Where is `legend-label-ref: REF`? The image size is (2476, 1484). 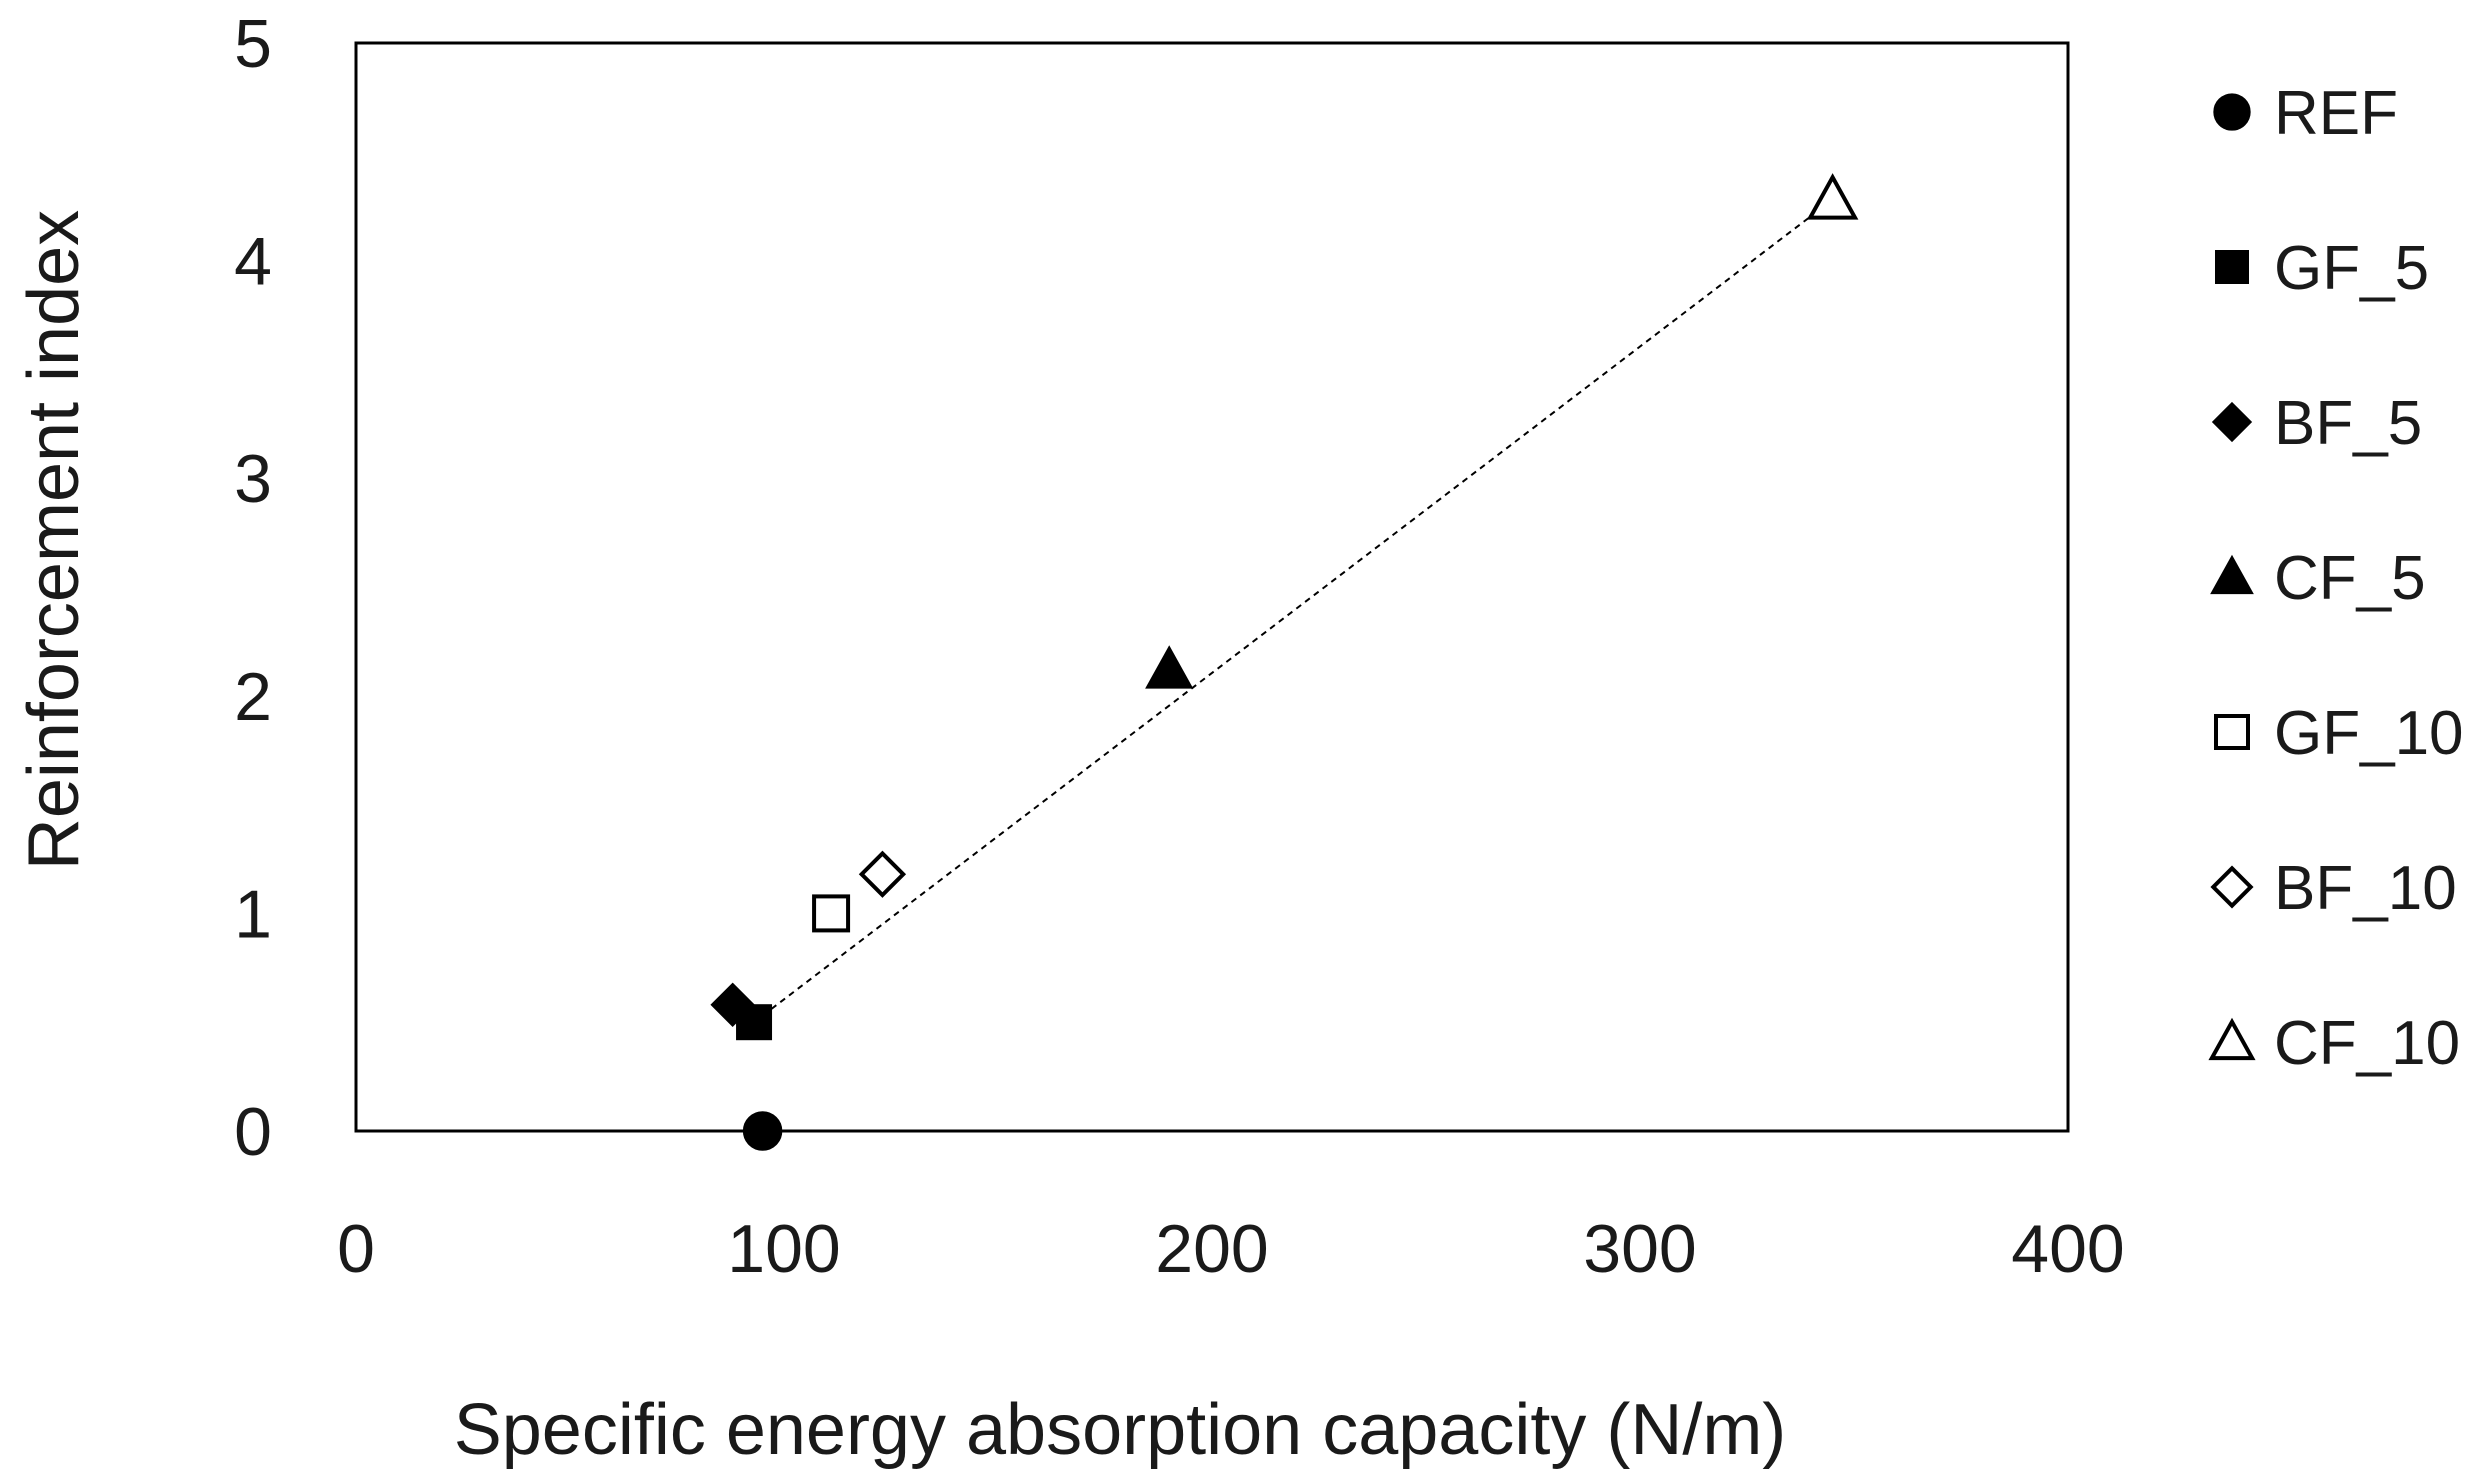
legend-label-ref: REF is located at coordinates (2336, 113).